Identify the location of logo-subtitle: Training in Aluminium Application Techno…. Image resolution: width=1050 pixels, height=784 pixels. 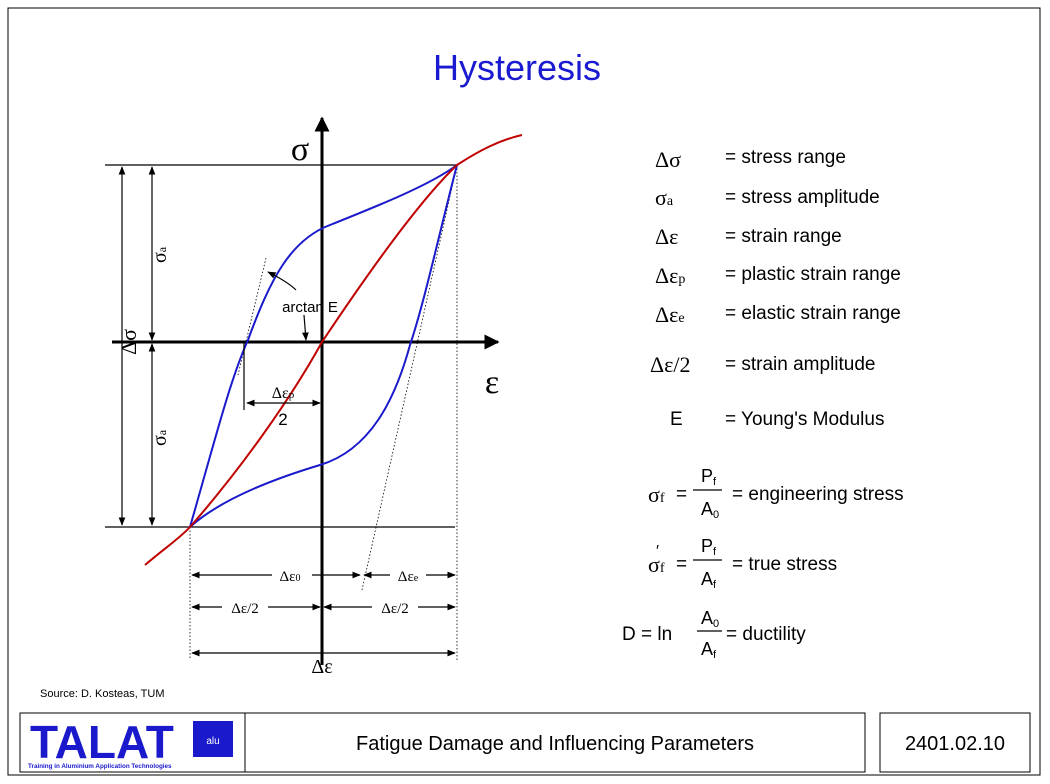
(100, 766).